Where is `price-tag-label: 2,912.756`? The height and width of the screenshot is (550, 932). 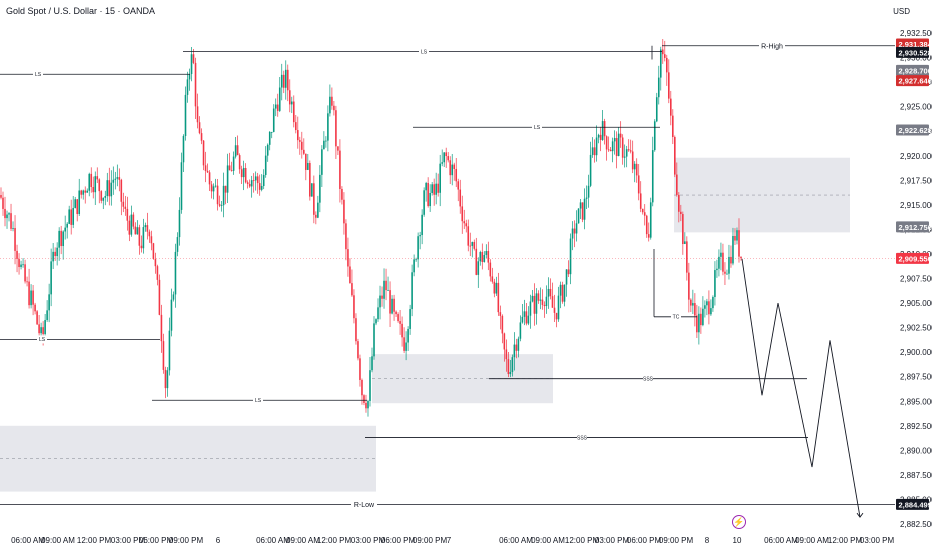 price-tag-label: 2,912.756 is located at coordinates (915, 227).